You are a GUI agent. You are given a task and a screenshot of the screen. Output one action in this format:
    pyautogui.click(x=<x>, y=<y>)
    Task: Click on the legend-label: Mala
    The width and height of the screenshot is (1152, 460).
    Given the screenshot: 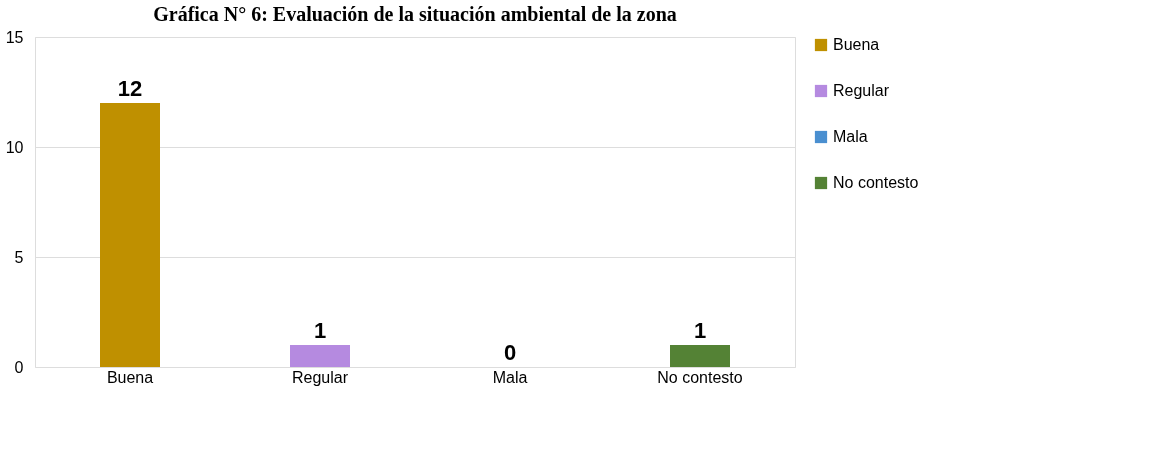 What is the action you would take?
    pyautogui.click(x=850, y=136)
    